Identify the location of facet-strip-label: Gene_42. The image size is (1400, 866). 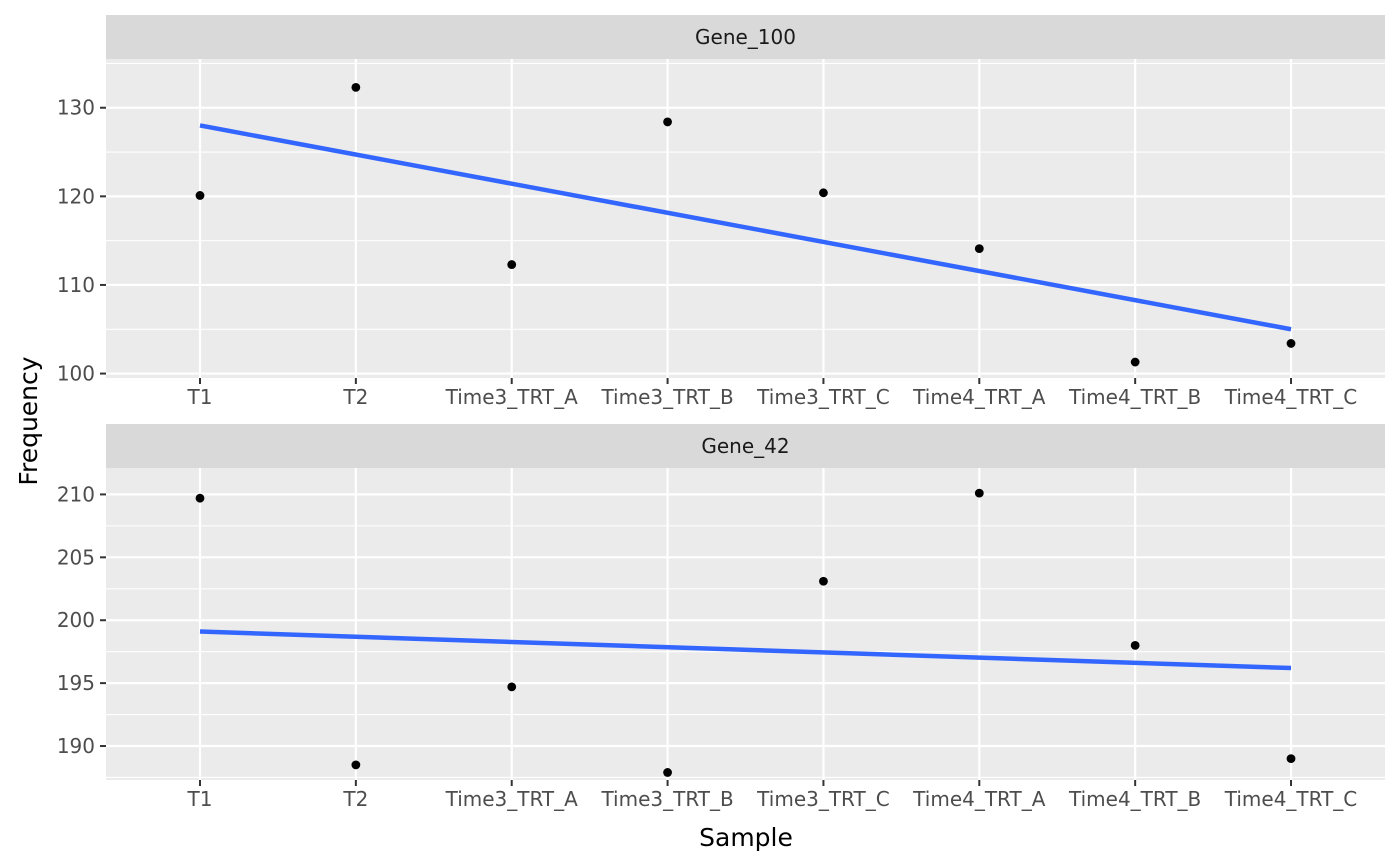
(745, 446).